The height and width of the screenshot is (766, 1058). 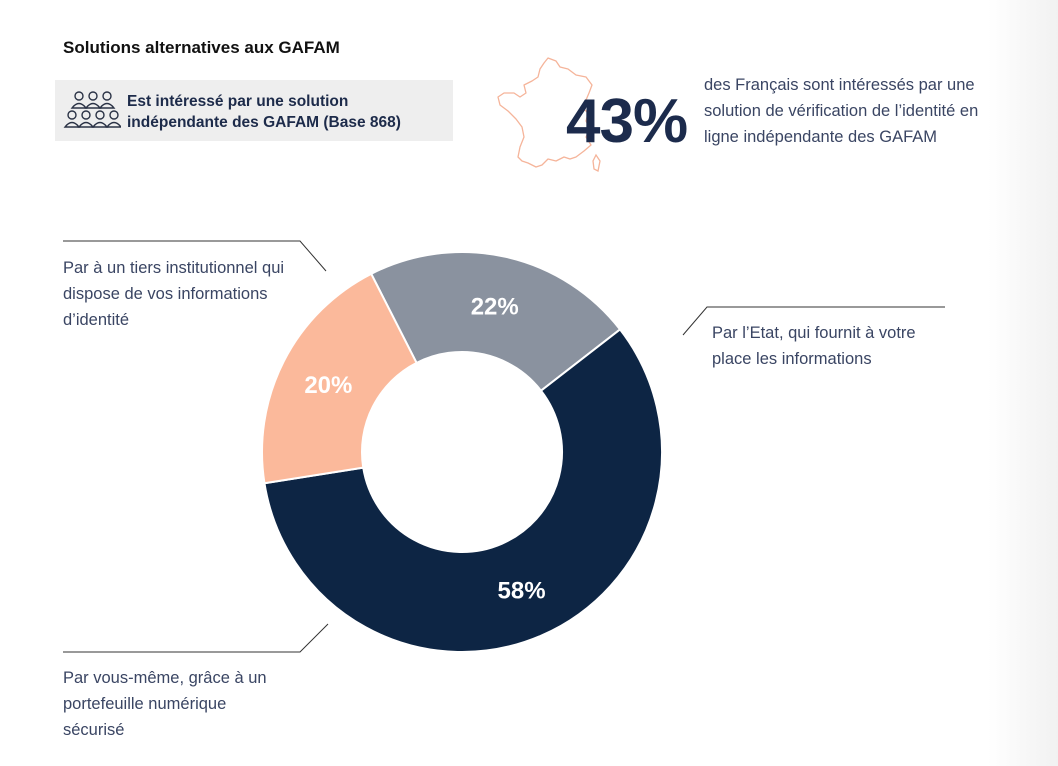 I want to click on slice-value-label-1: 58%, so click(x=522, y=591).